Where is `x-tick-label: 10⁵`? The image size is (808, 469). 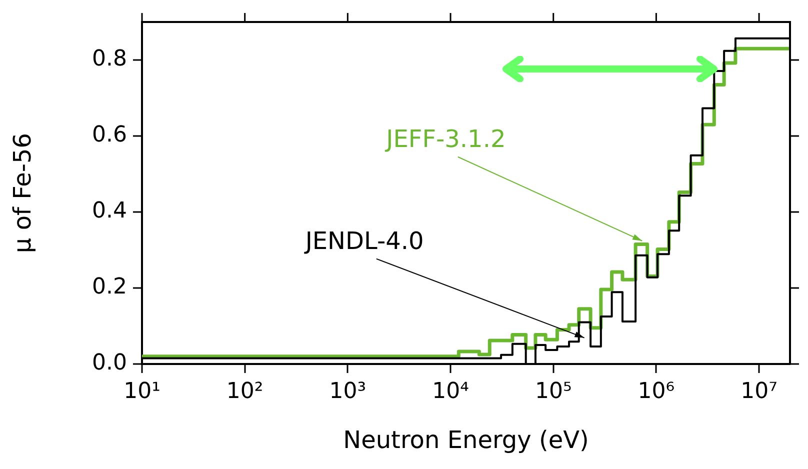 x-tick-label: 10⁵ is located at coordinates (553, 391).